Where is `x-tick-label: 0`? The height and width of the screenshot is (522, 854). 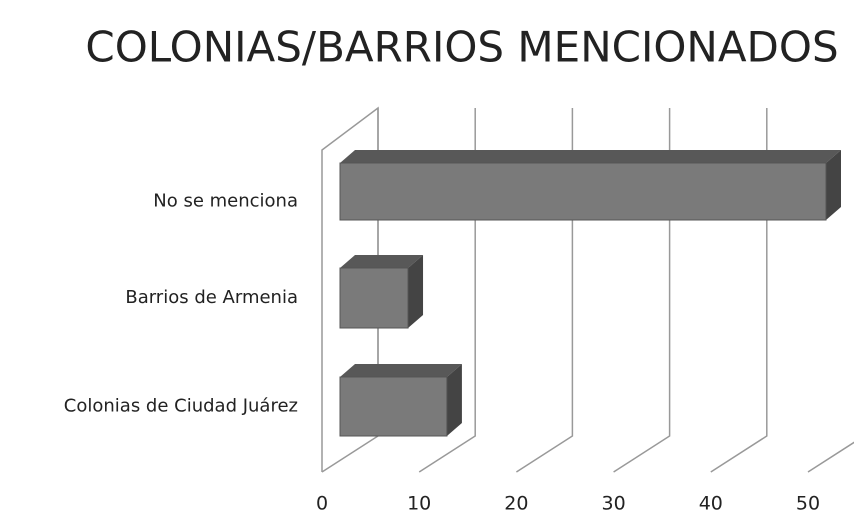
x-tick-label: 0 is located at coordinates (322, 504).